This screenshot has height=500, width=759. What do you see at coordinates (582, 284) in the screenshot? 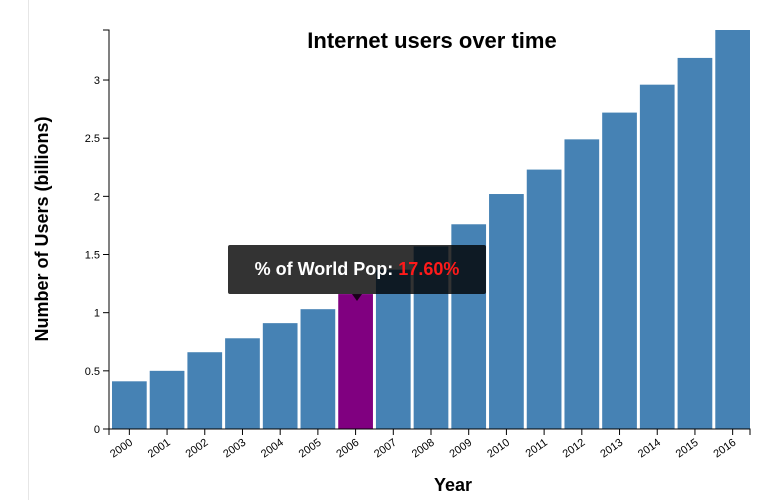
I see `bar-2012` at bounding box center [582, 284].